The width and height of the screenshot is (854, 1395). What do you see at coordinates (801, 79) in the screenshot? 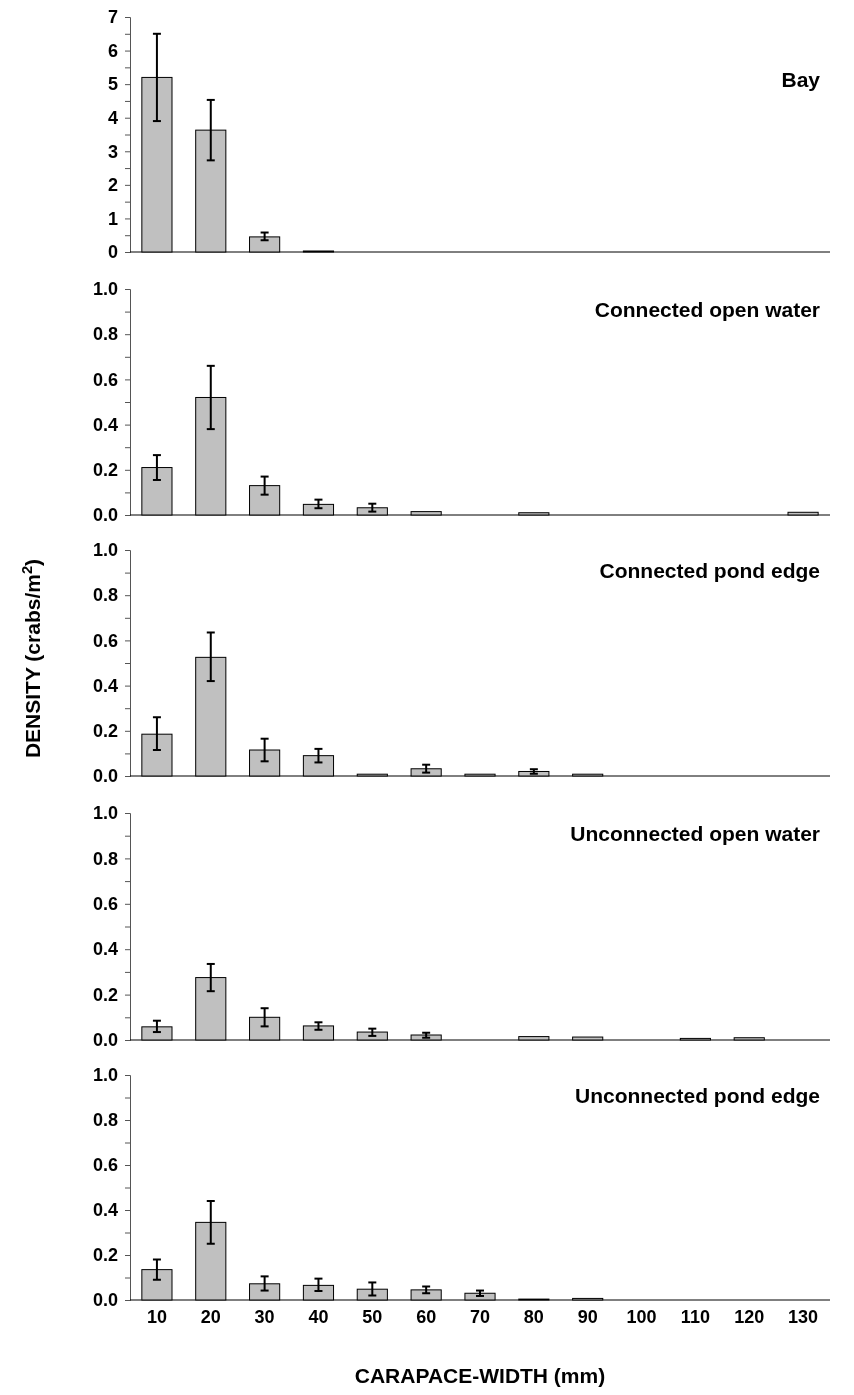
I see `text: Bay` at bounding box center [801, 79].